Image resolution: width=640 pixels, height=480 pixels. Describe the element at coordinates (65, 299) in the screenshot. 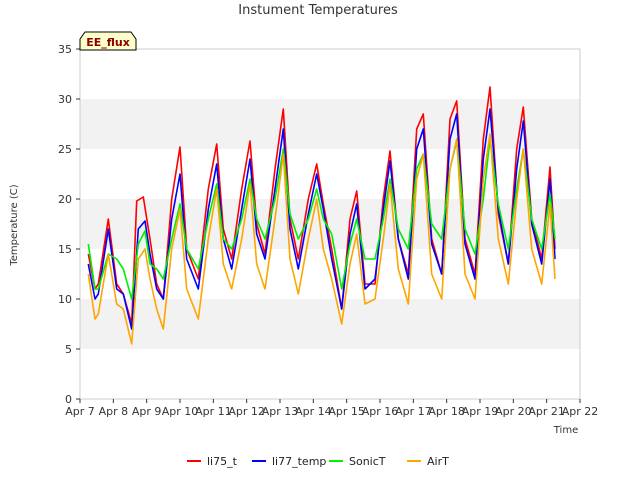

I see `y-tick-label: 10` at that location.